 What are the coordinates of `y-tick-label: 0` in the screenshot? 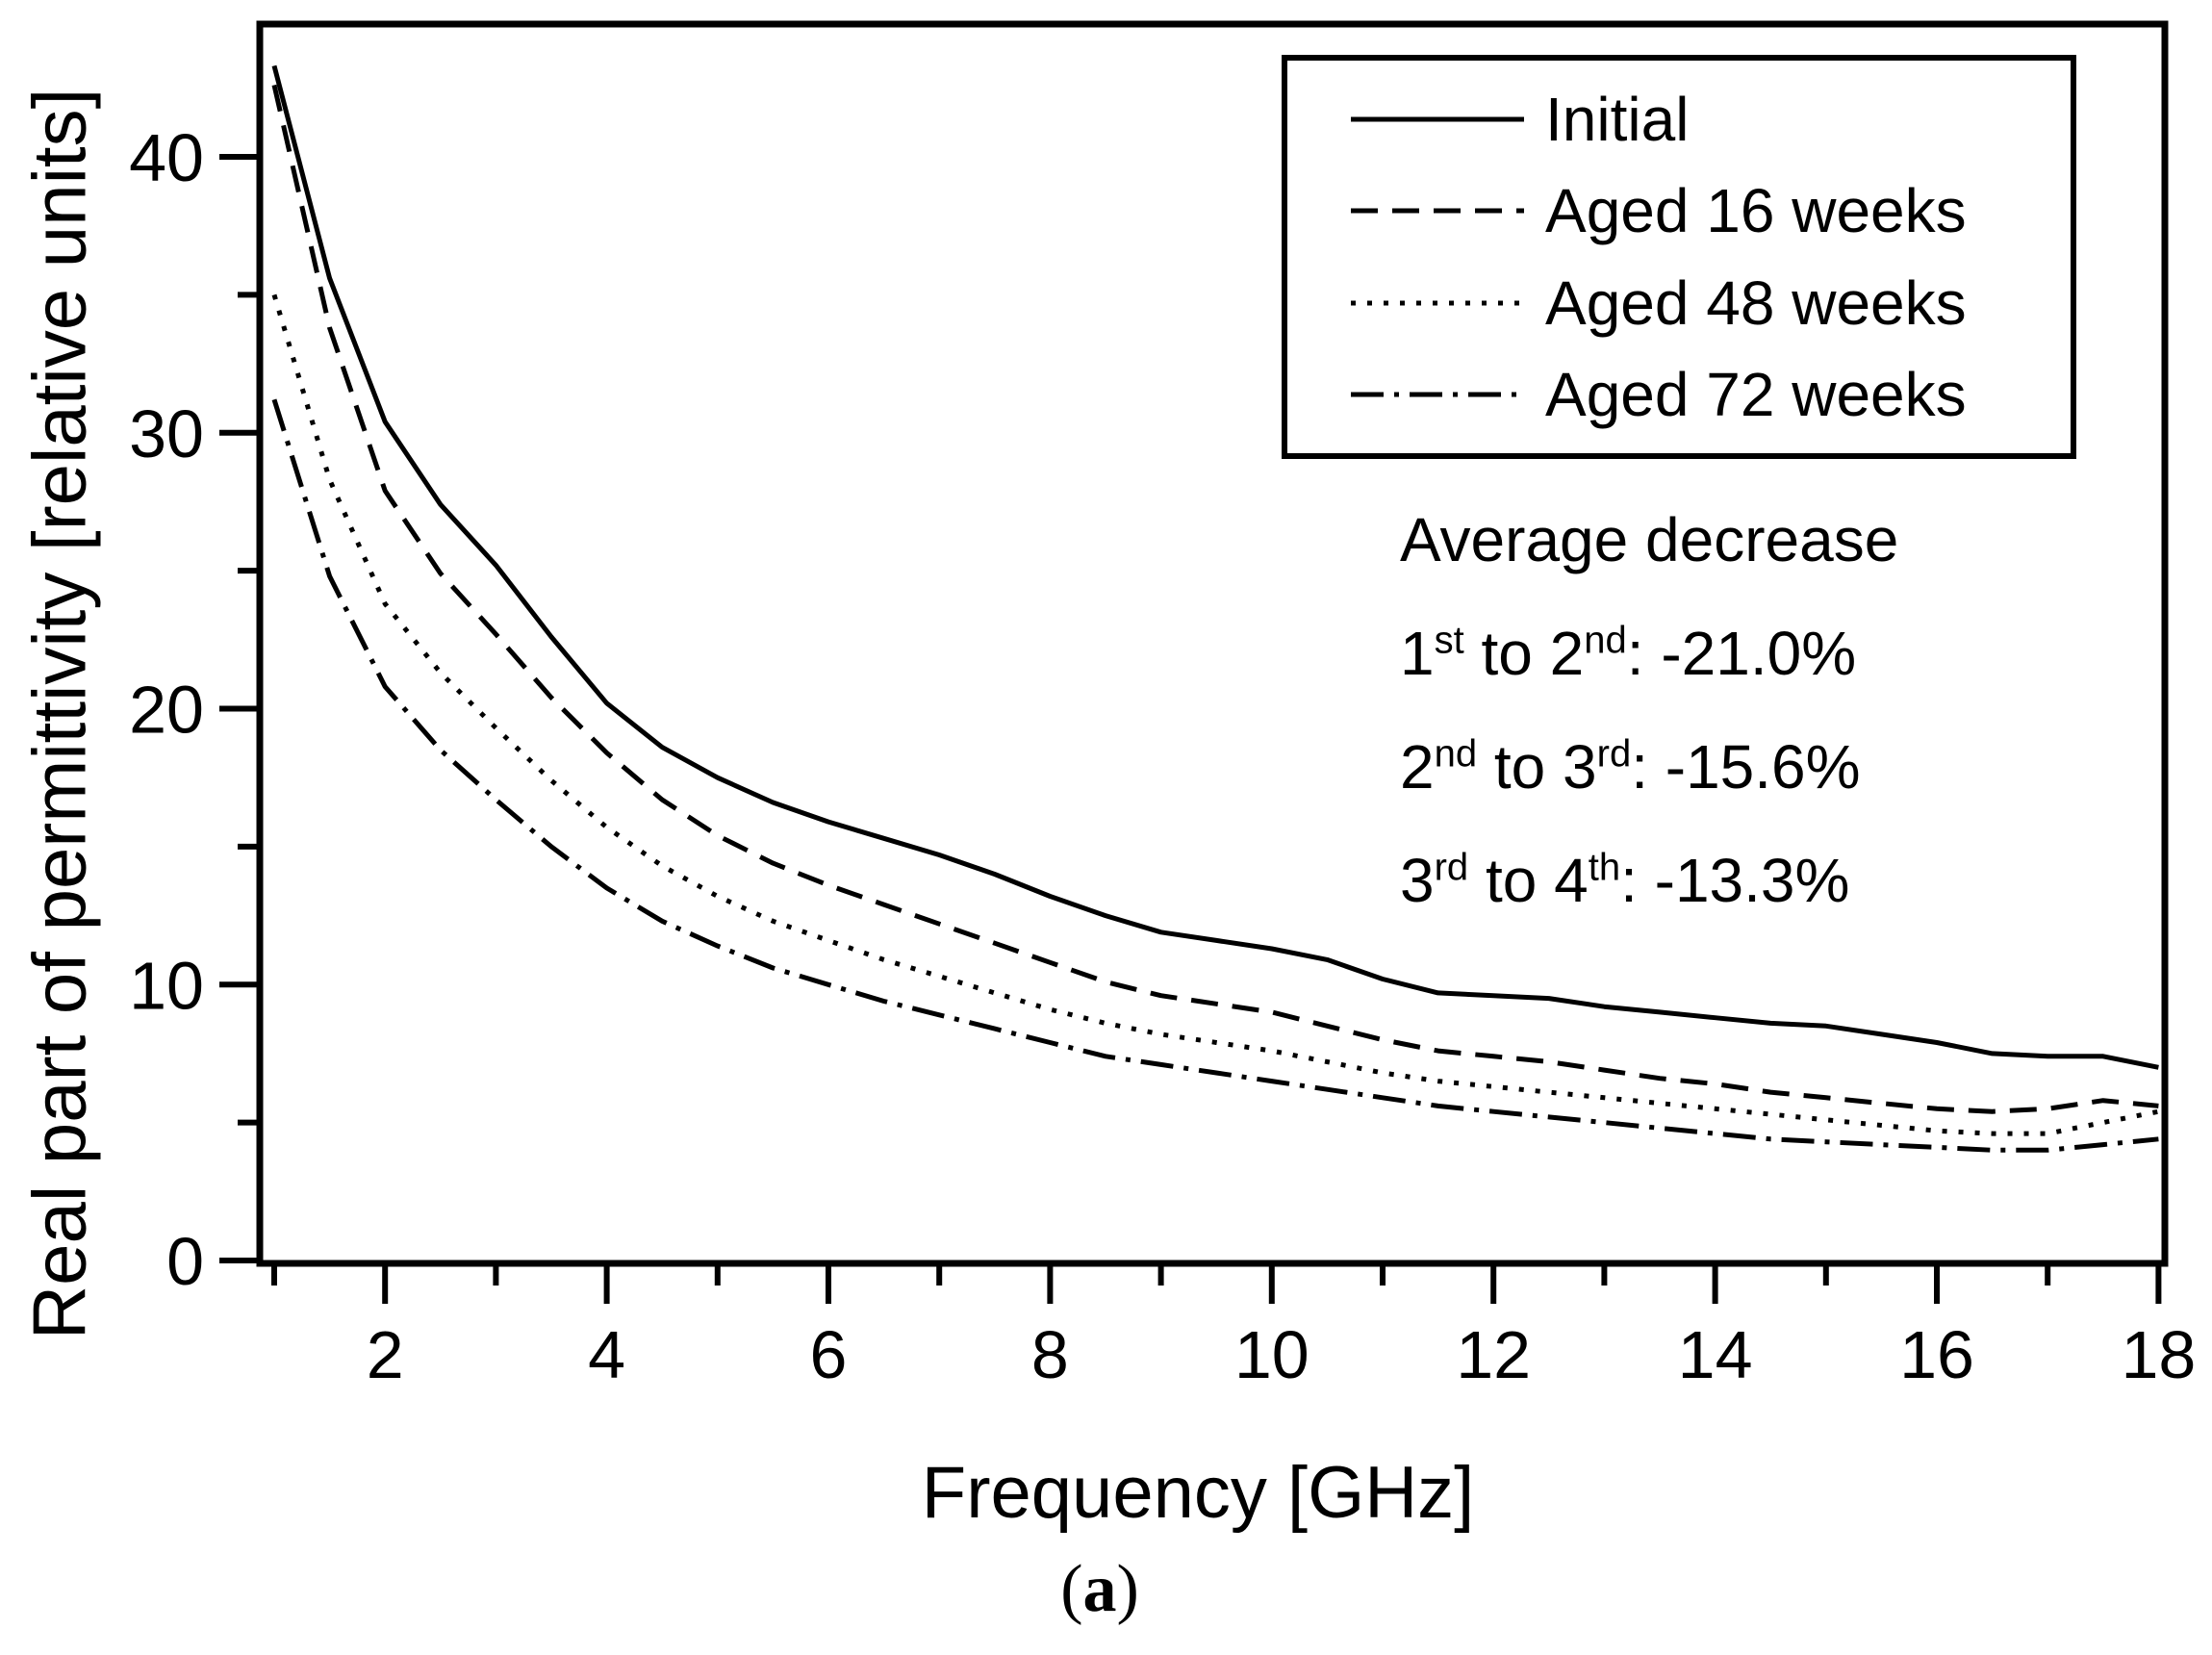 It's located at (185, 1262).